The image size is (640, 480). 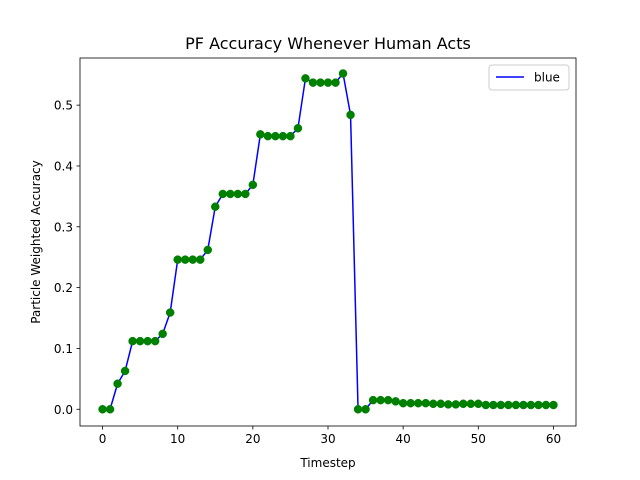 What do you see at coordinates (547, 78) in the screenshot?
I see `legend-label: blue` at bounding box center [547, 78].